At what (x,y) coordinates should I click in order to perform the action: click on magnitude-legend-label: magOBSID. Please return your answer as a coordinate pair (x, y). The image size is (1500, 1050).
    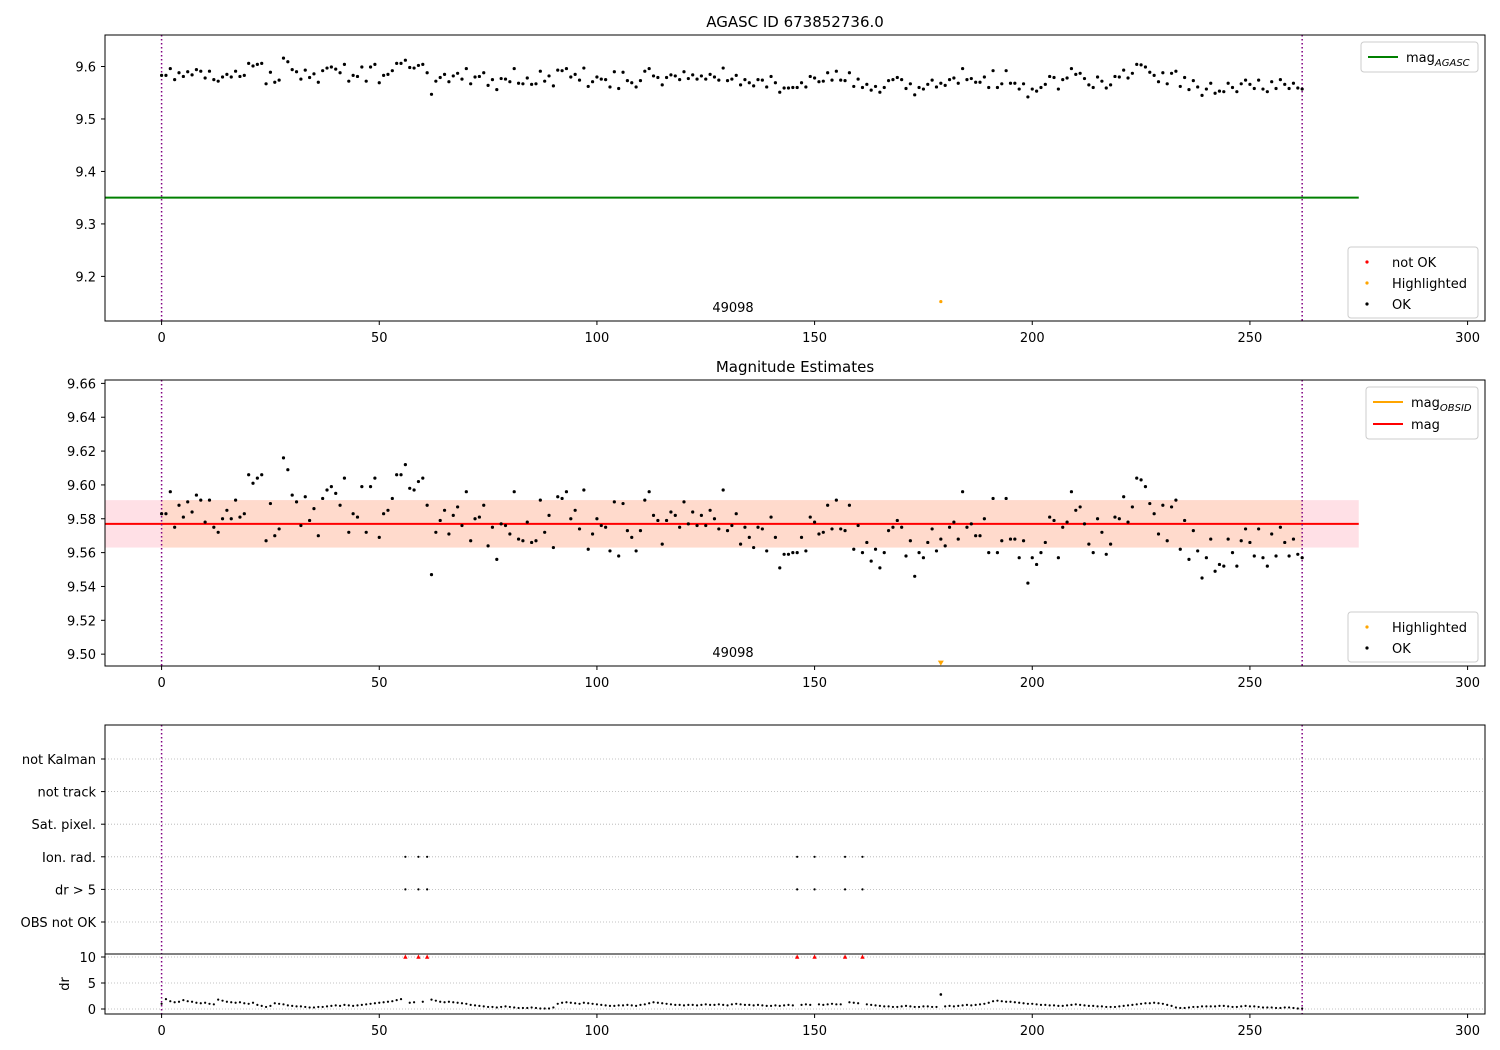
    Looking at the image, I should click on (1441, 405).